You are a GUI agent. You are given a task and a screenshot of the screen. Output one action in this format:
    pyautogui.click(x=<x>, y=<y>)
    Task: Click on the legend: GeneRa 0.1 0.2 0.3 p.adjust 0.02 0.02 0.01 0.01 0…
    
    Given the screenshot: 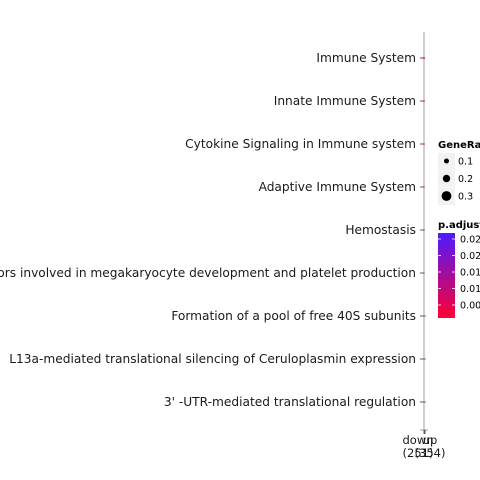 What is the action you would take?
    pyautogui.click(x=459, y=229)
    